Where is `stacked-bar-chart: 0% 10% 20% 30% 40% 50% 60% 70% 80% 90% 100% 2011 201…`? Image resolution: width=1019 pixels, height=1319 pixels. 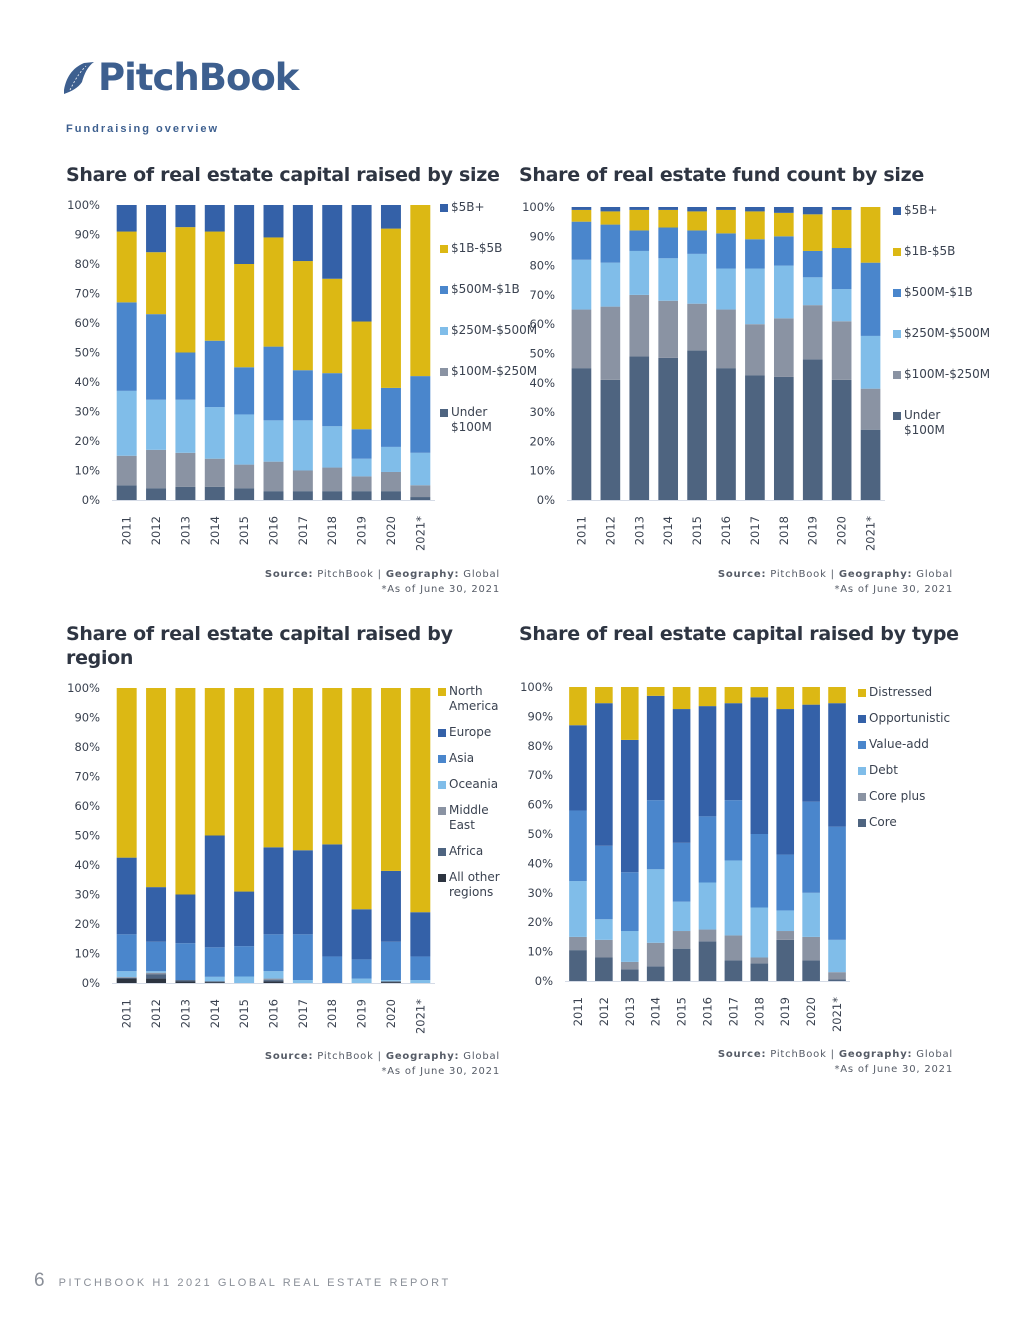 stacked-bar-chart: 0% 10% 20% 30% 40% 50% 60% 70% 80% 90% 100% 2011 201… is located at coordinates (685, 856).